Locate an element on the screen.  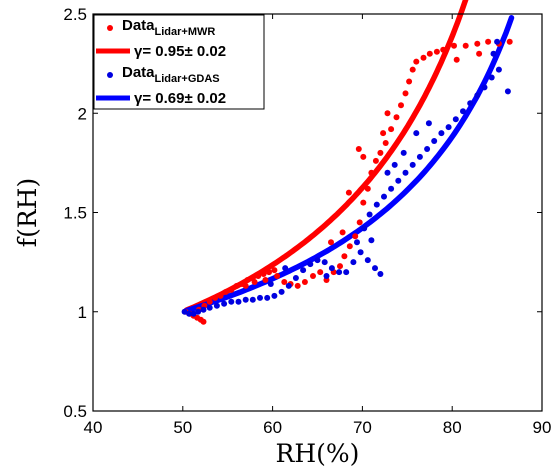
y-tick-label: 0.5 is located at coordinates (75, 411).